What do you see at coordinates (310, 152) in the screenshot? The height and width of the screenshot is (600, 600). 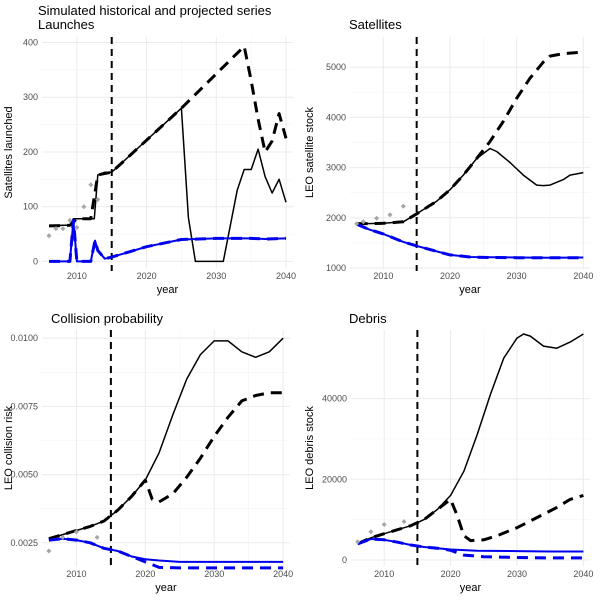 I see `y-axis-label: LEO satellite stock` at bounding box center [310, 152].